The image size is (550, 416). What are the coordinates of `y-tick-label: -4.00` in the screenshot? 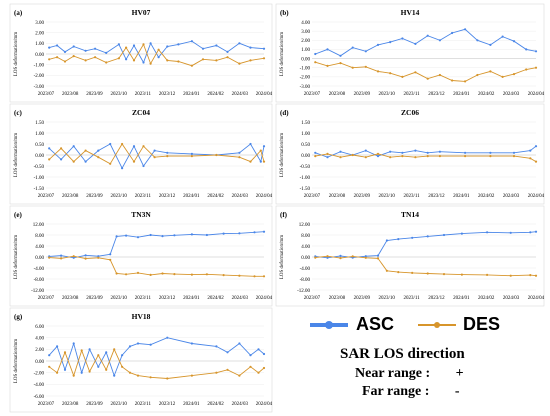 It's located at (305, 269).